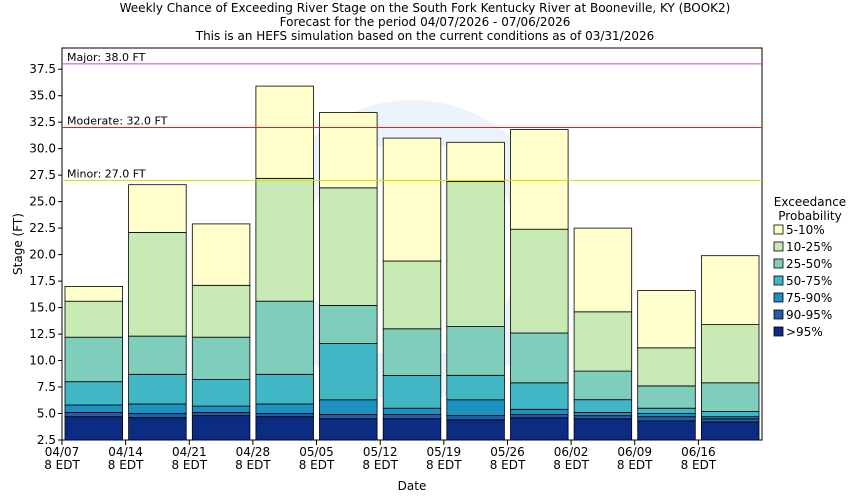 The width and height of the screenshot is (850, 500). Describe the element at coordinates (42, 308) in the screenshot. I see `y-tick-label: 15.0` at that location.